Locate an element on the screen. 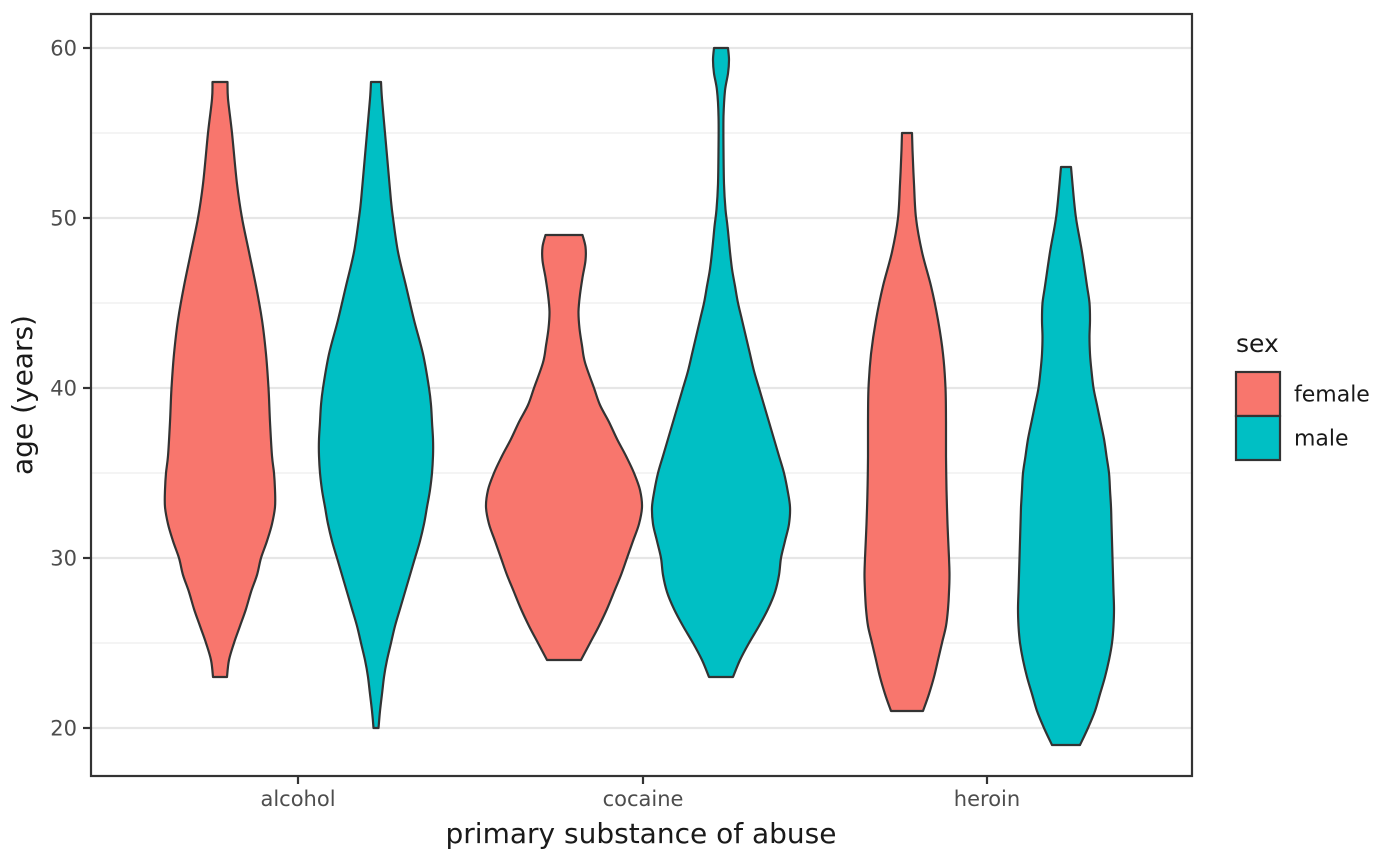 Image resolution: width=1400 pixels, height=866 pixels. legend-swatch-male is located at coordinates (1258, 438).